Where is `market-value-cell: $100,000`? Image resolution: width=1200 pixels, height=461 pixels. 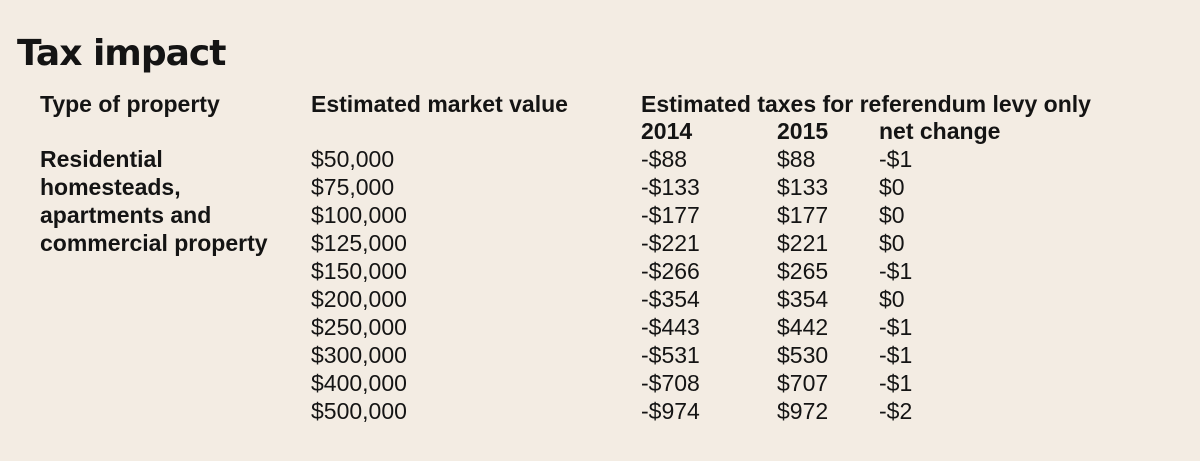 market-value-cell: $100,000 is located at coordinates (359, 215).